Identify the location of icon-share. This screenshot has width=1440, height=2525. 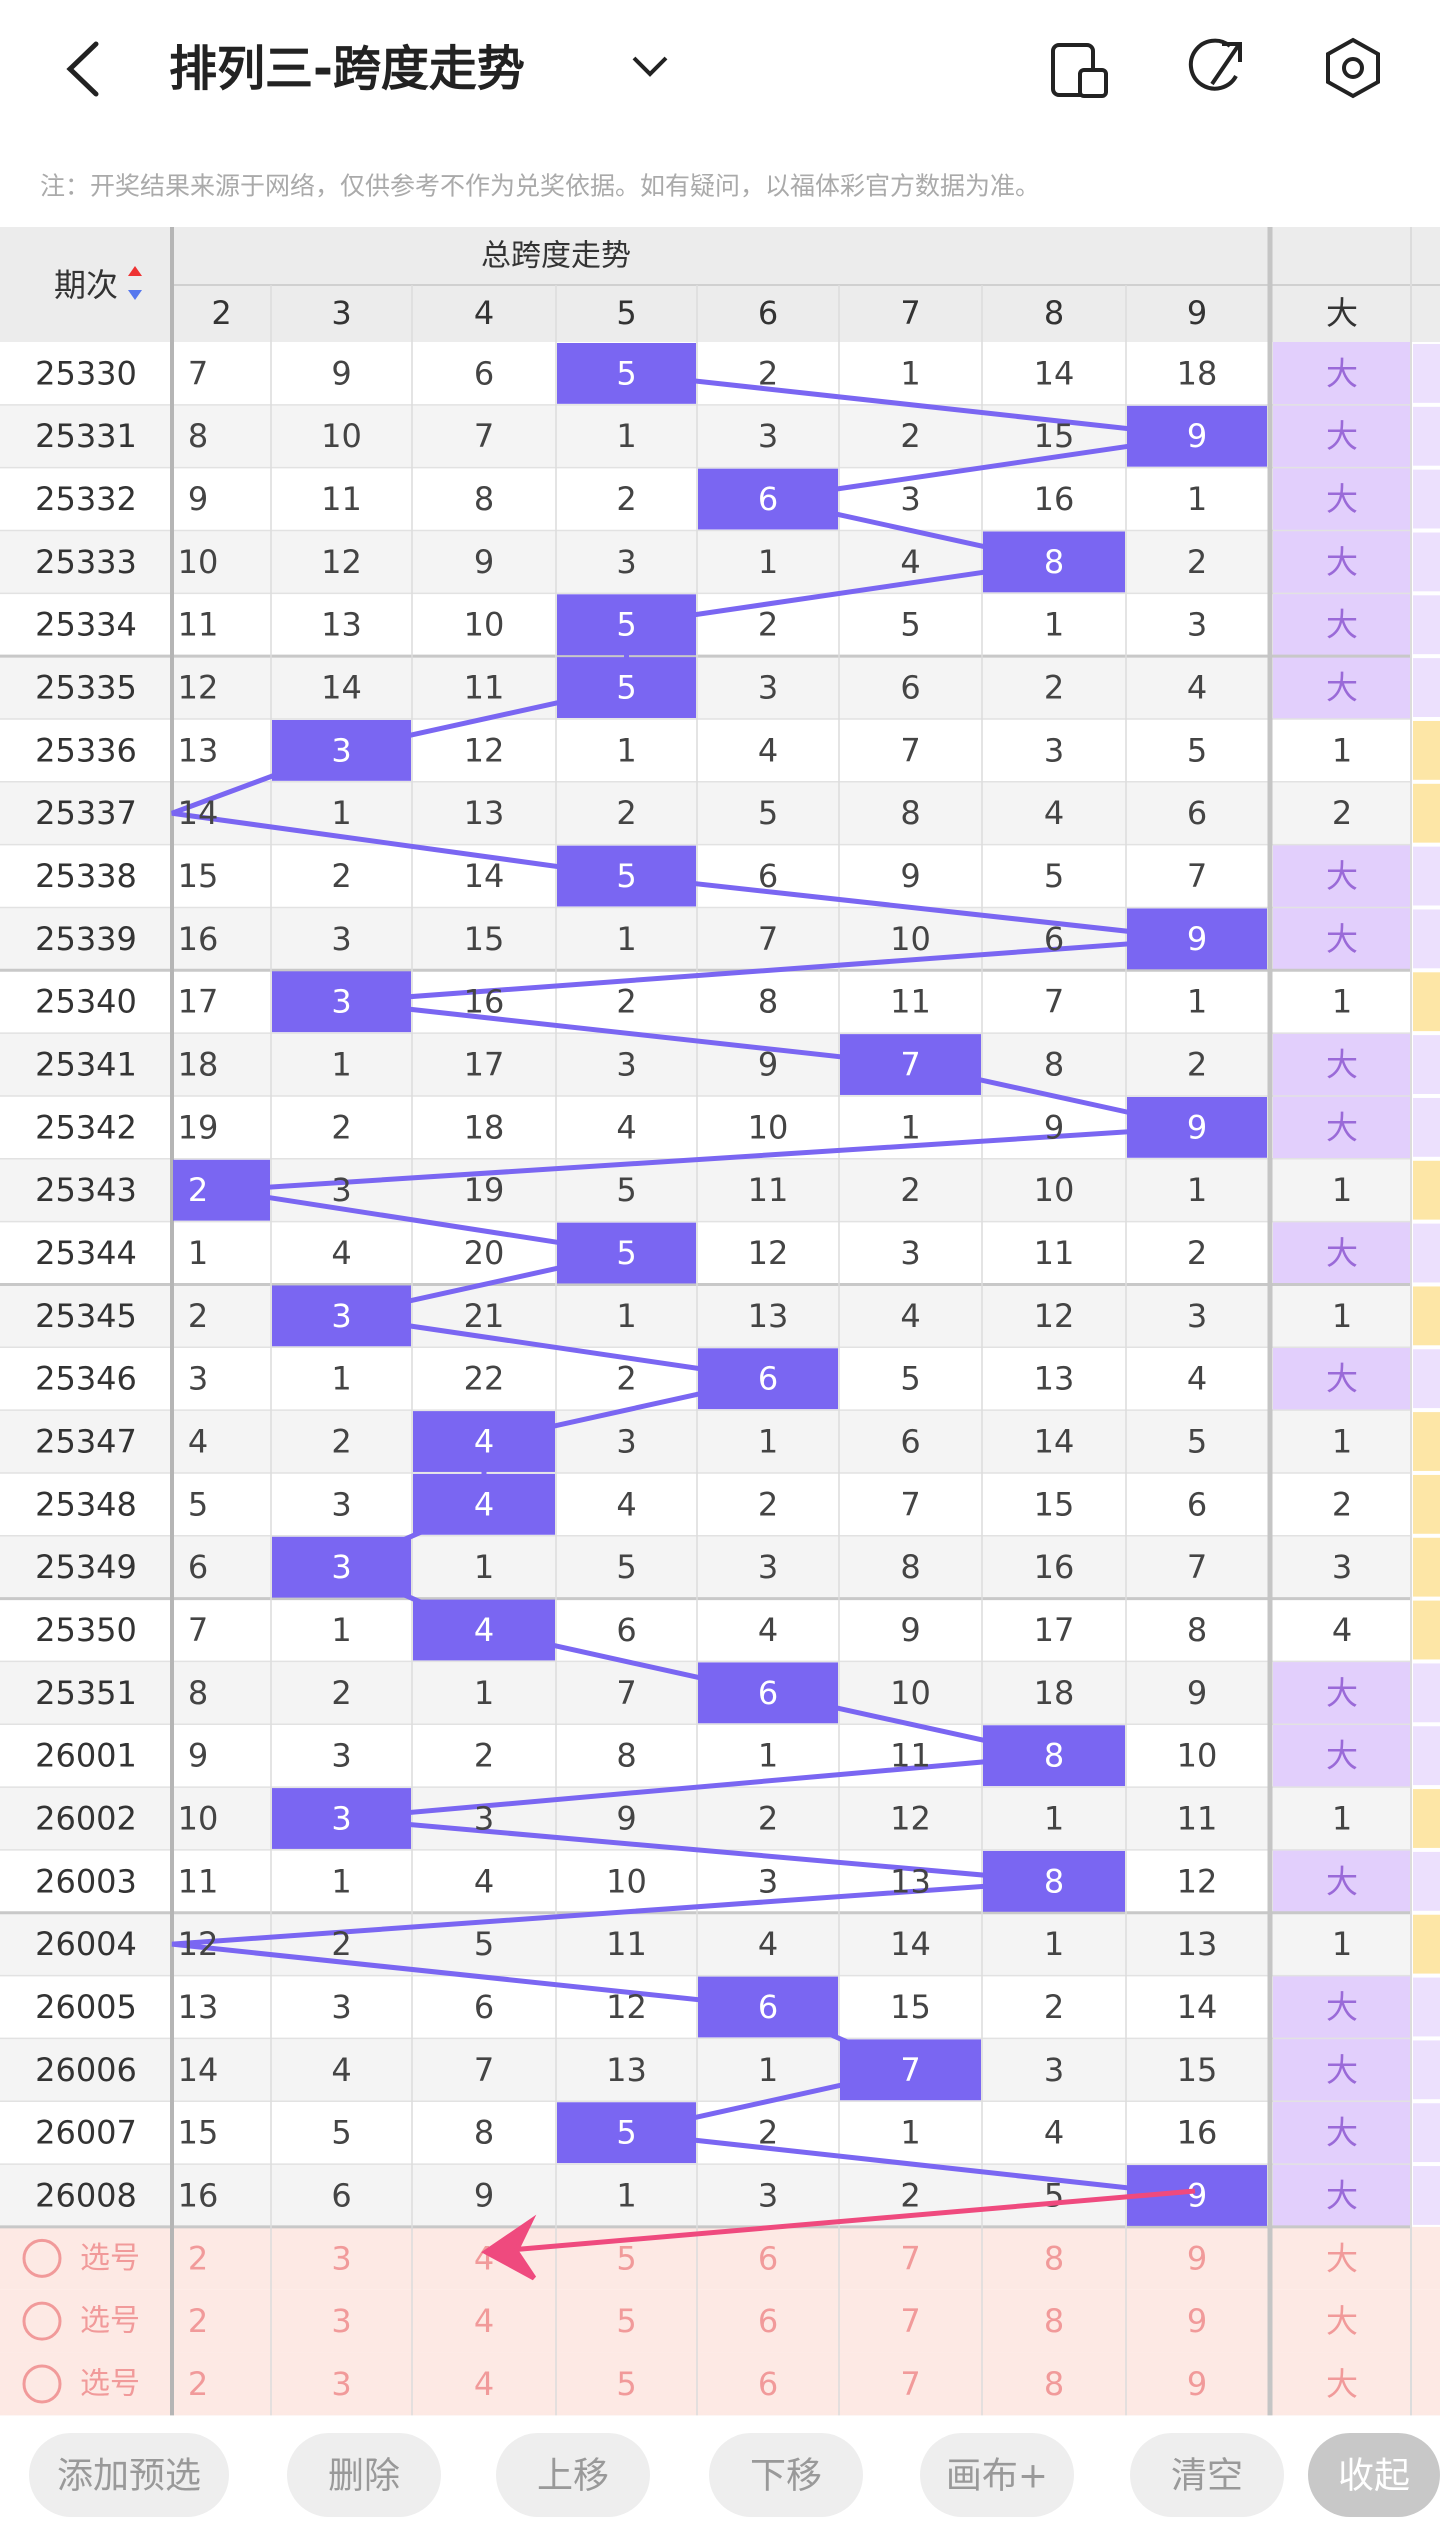
(1215, 64).